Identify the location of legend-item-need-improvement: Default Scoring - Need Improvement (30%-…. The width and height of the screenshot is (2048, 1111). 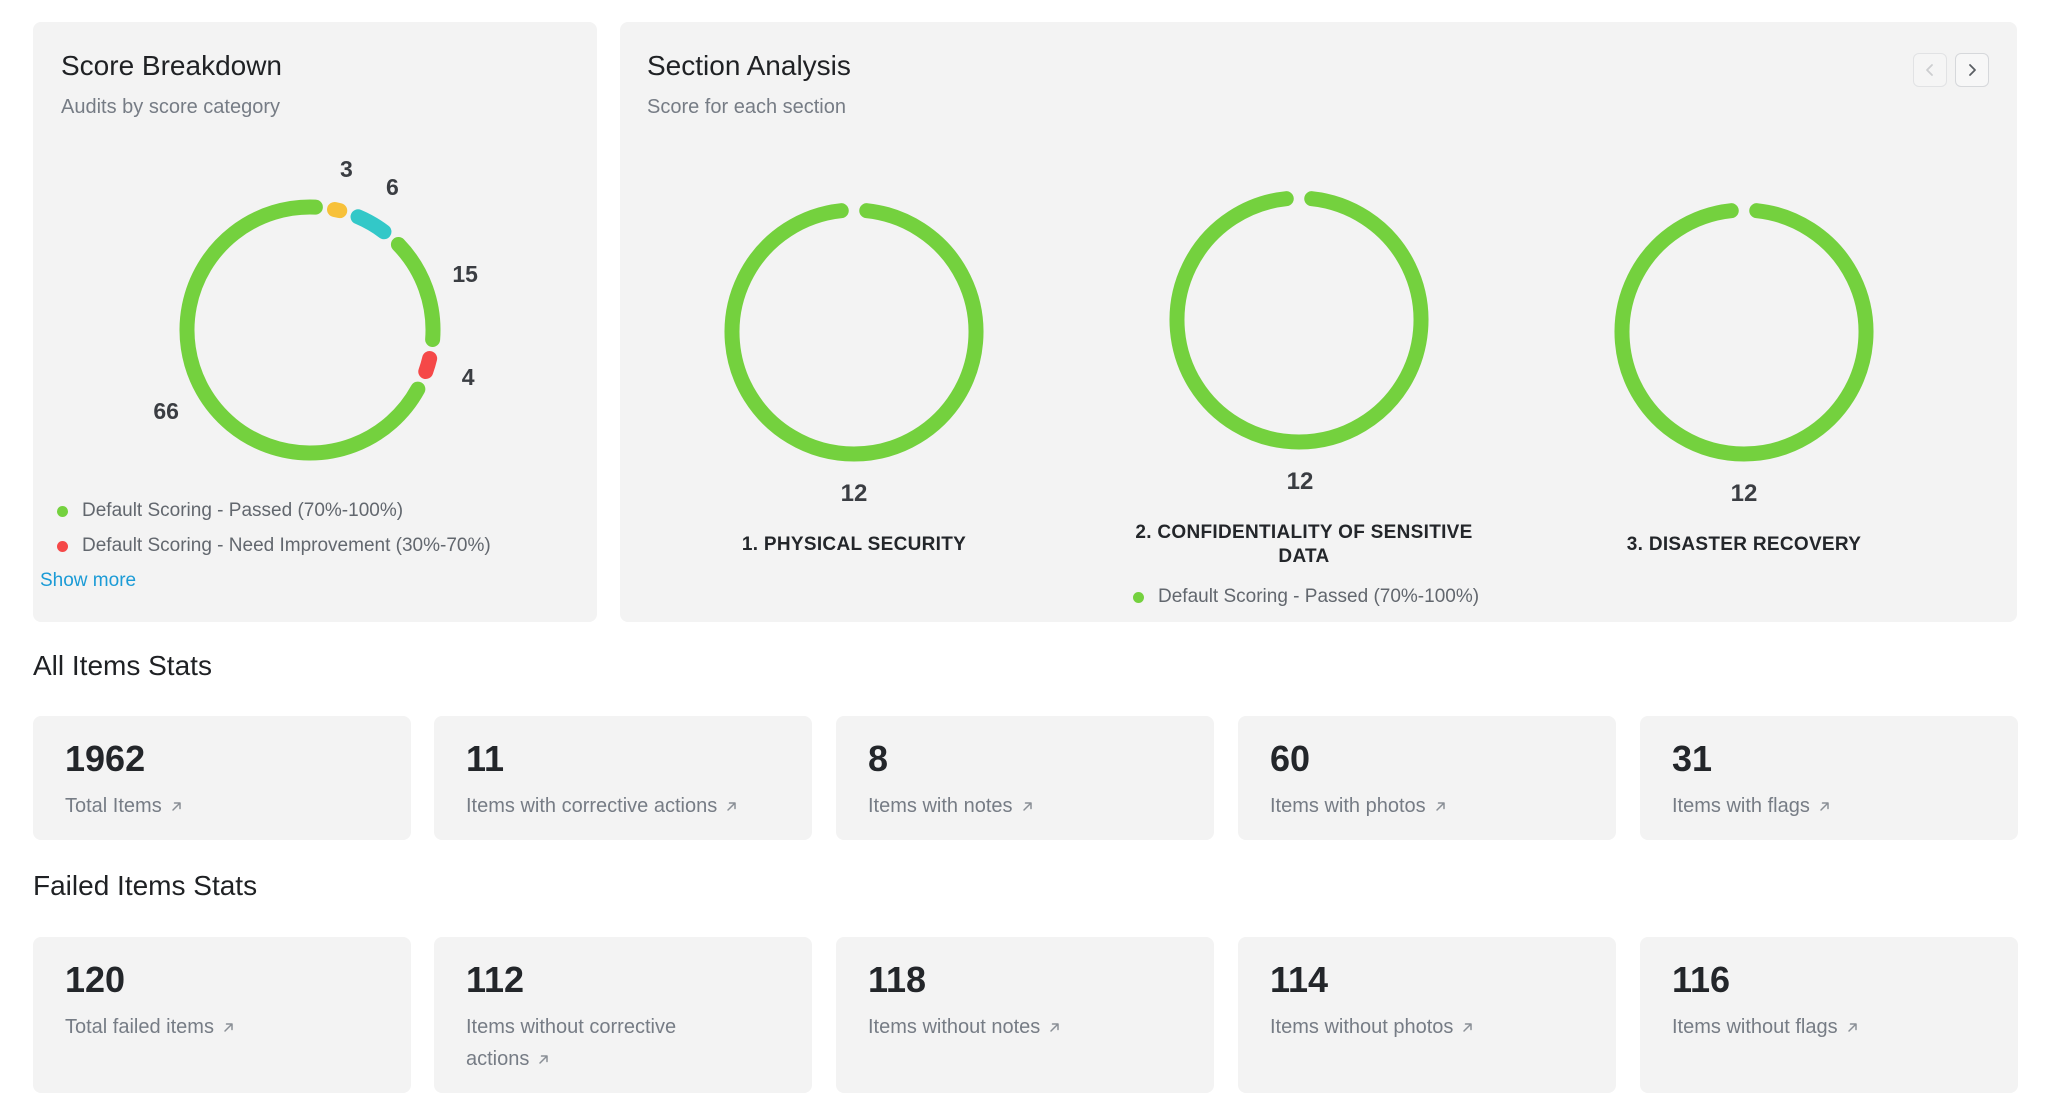
(274, 546).